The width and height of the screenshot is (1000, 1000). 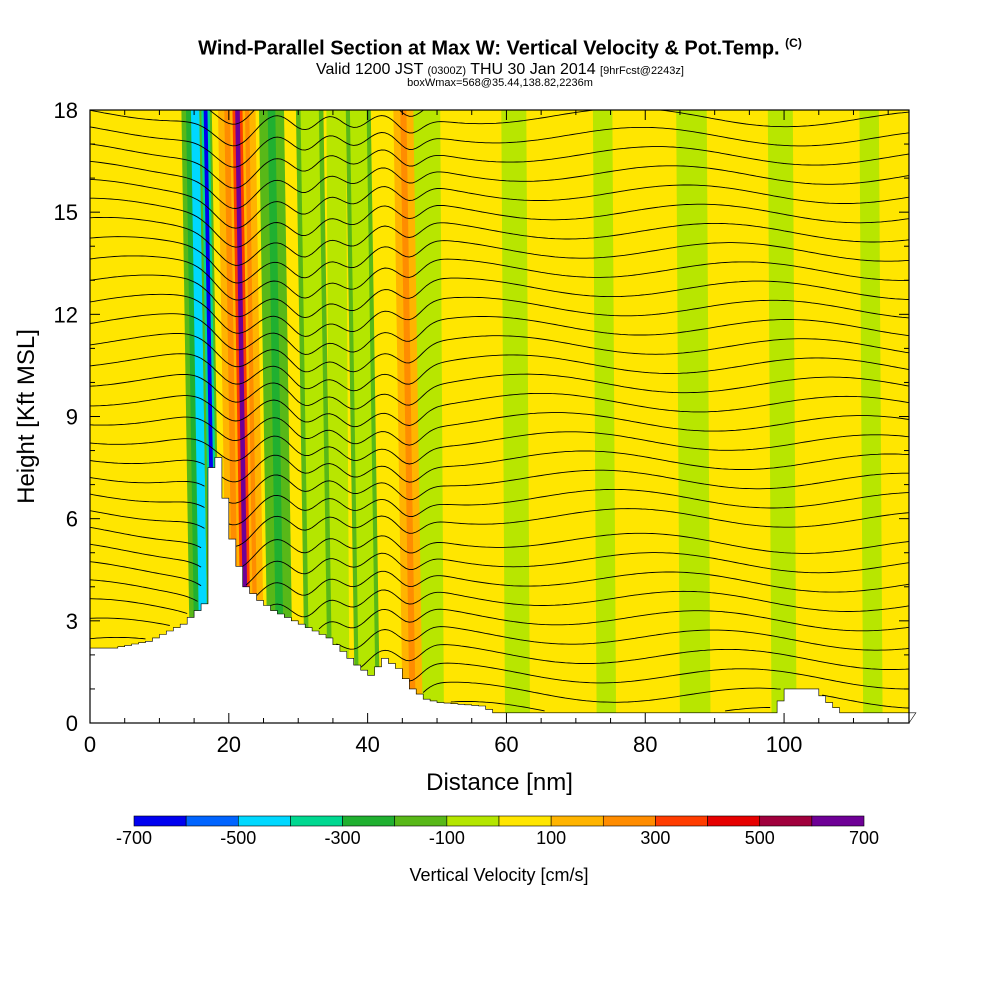 I want to click on x-tick-label: 40, so click(x=367, y=744).